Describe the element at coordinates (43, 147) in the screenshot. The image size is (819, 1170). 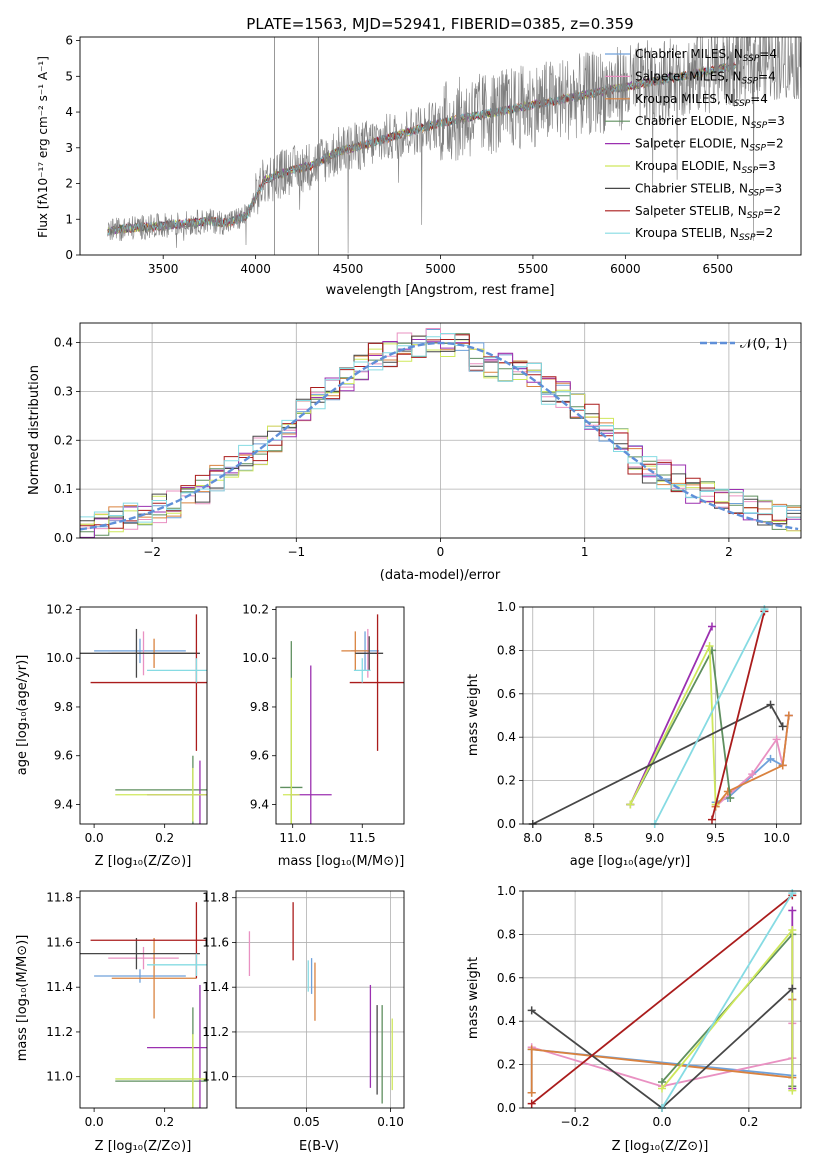
I see `spectrum-ylabel: Flux [fλ10⁻¹⁷ erg cm⁻² s⁻¹ A⁻¹]` at that location.